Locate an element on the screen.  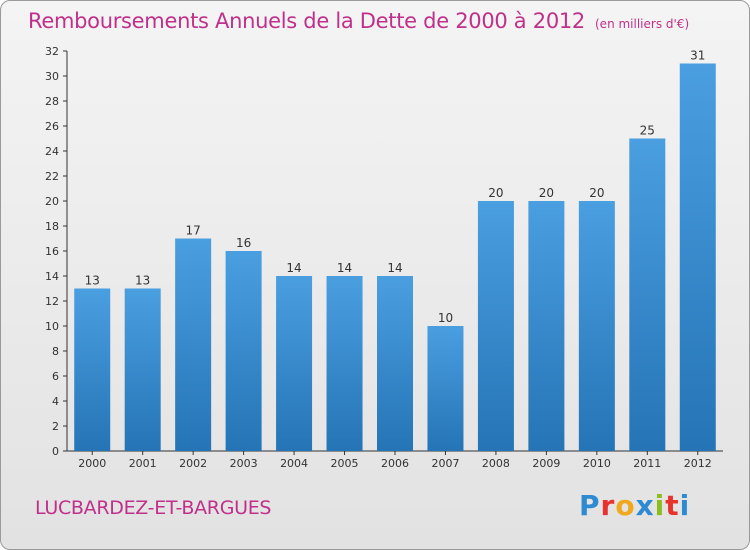
x-tick-label: 2002 is located at coordinates (193, 463).